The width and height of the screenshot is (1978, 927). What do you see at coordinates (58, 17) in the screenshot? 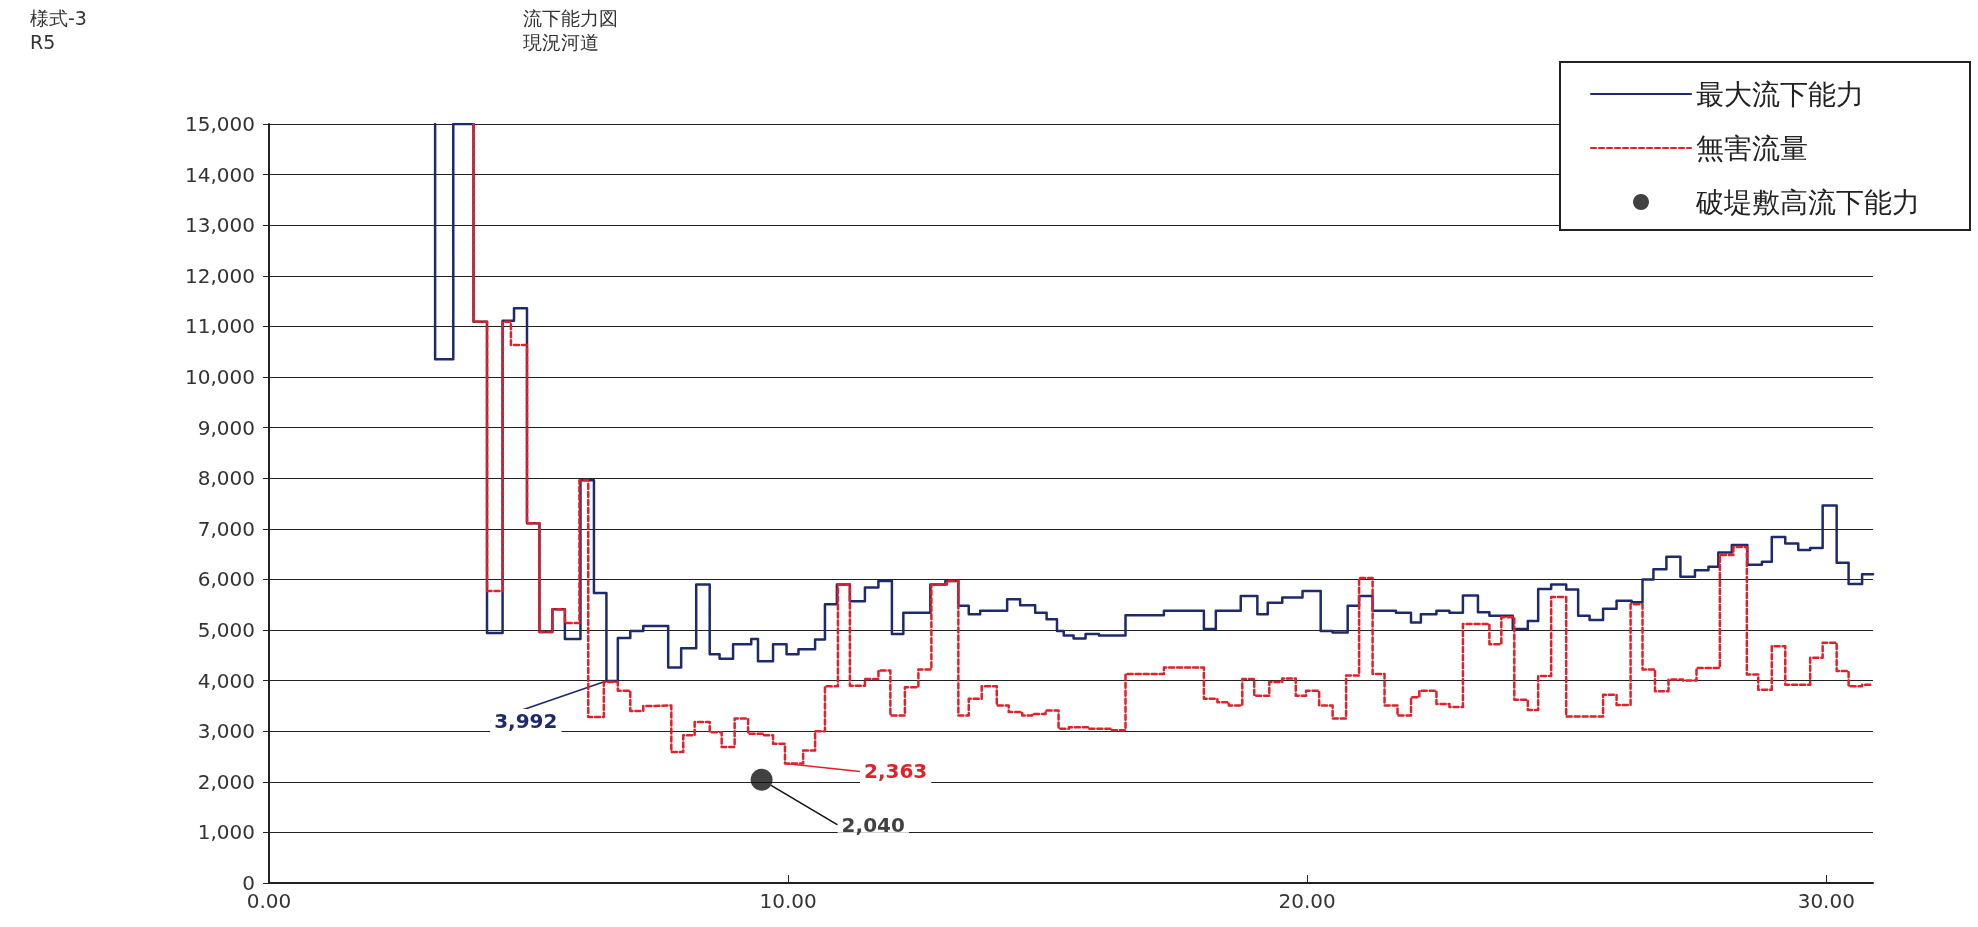
I see `text: 様式-3` at bounding box center [58, 17].